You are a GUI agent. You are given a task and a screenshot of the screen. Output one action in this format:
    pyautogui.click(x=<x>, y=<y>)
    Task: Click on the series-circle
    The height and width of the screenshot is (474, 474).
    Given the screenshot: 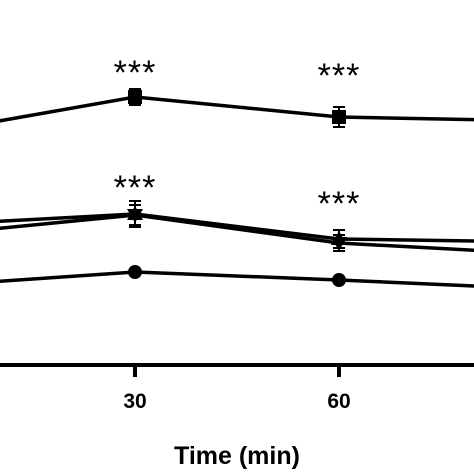 What is the action you would take?
    pyautogui.click(x=237, y=276)
    